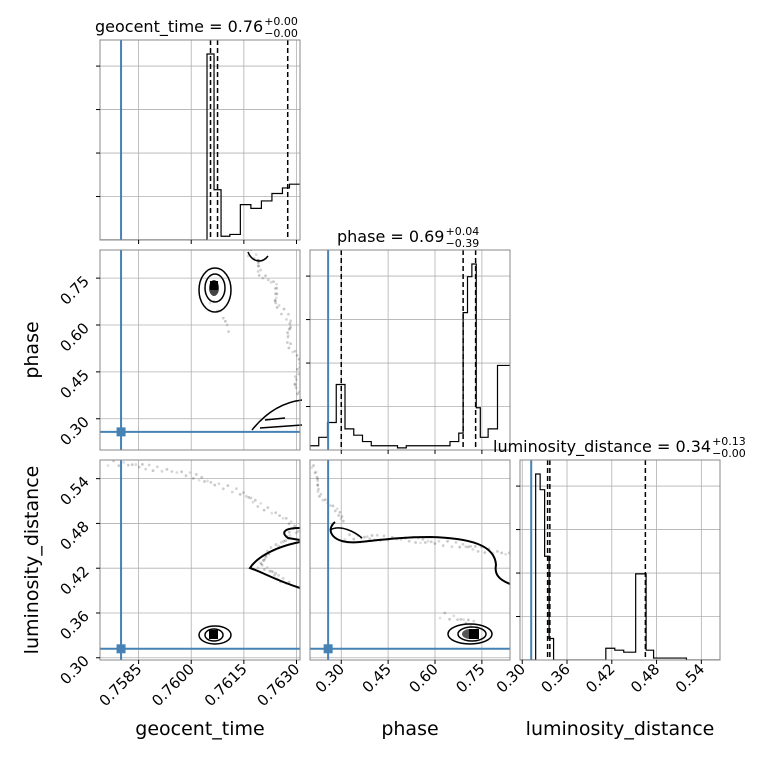 This screenshot has width=760, height=765. I want to click on tick-label-phase-0: 0.30, so click(74, 431).